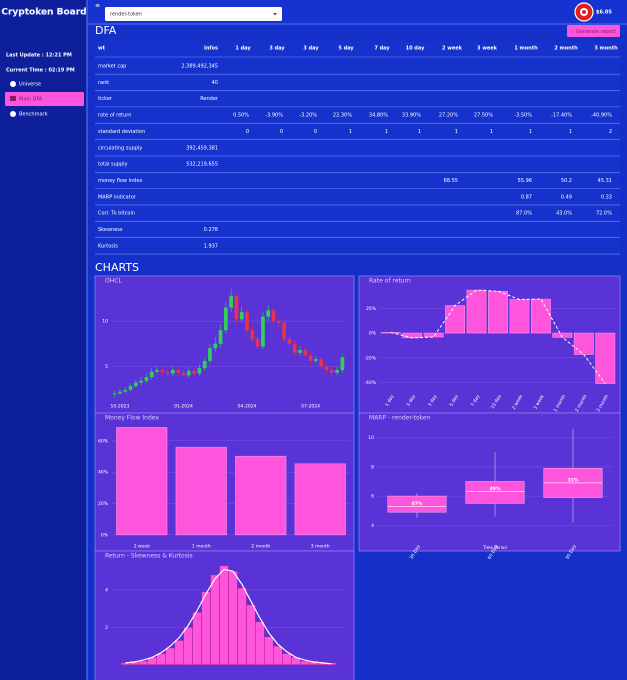 The width and height of the screenshot is (627, 680). What do you see at coordinates (142, 547) in the screenshot?
I see `x-tick-label: 2 week` at bounding box center [142, 547].